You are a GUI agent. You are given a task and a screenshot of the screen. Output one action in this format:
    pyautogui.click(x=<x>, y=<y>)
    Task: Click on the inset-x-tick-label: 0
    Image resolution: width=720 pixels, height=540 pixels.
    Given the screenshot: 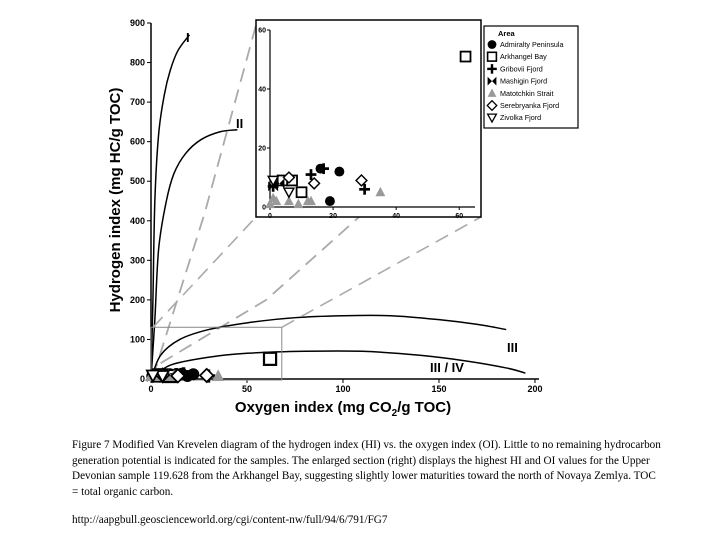 What is the action you would take?
    pyautogui.click(x=270, y=216)
    